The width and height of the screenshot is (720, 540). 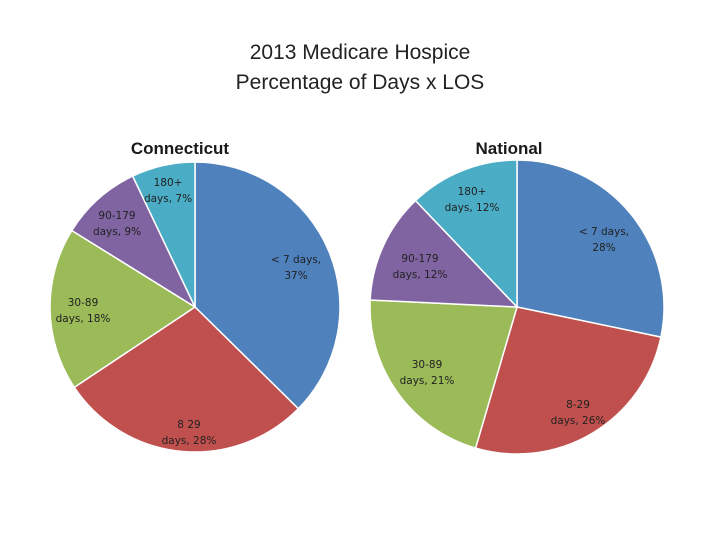 What do you see at coordinates (180, 148) in the screenshot?
I see `connecticut-chart-title: Connecticut` at bounding box center [180, 148].